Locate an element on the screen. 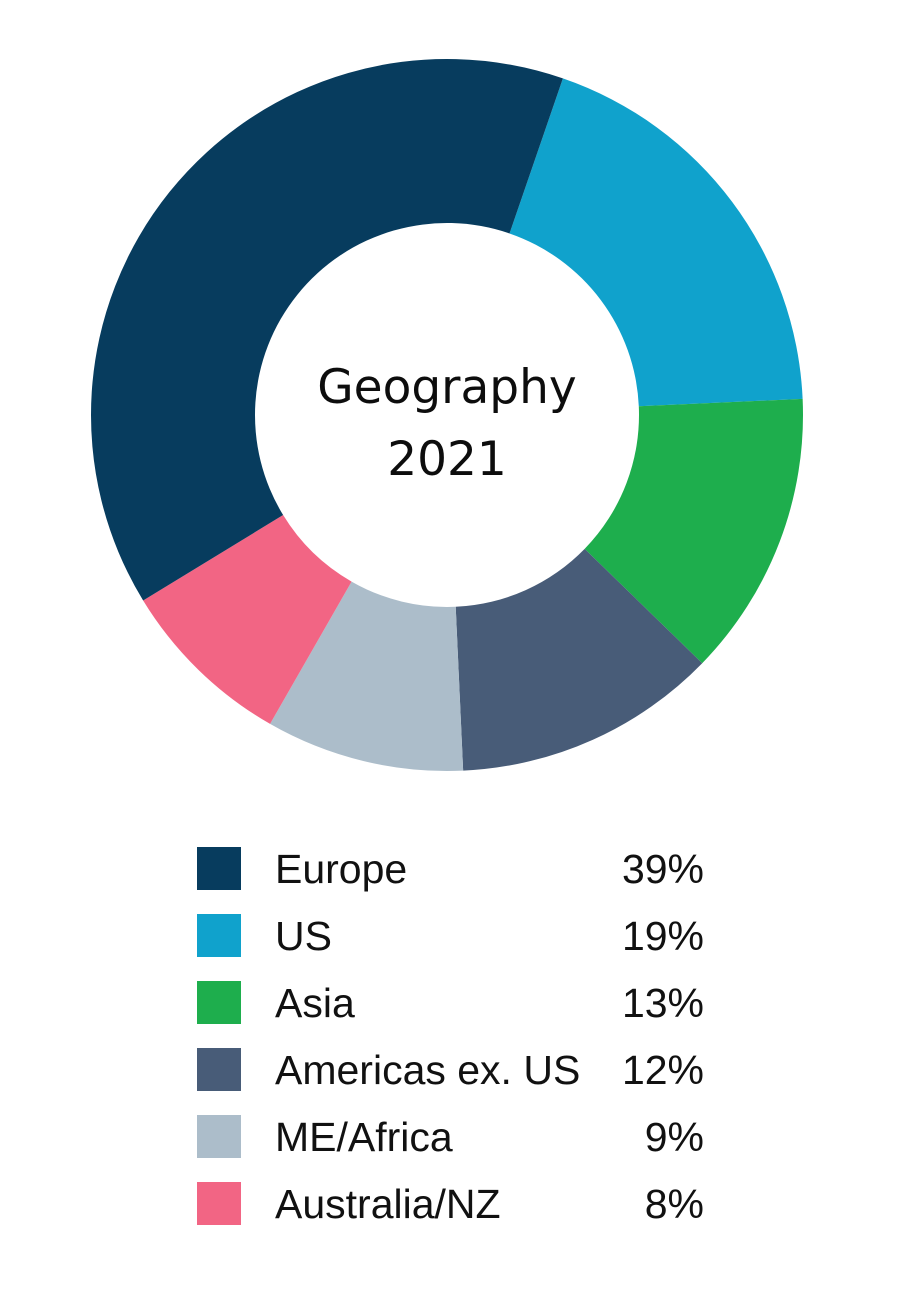  legend-item-me-africa: ME/Africa 9% is located at coordinates (457, 1146).